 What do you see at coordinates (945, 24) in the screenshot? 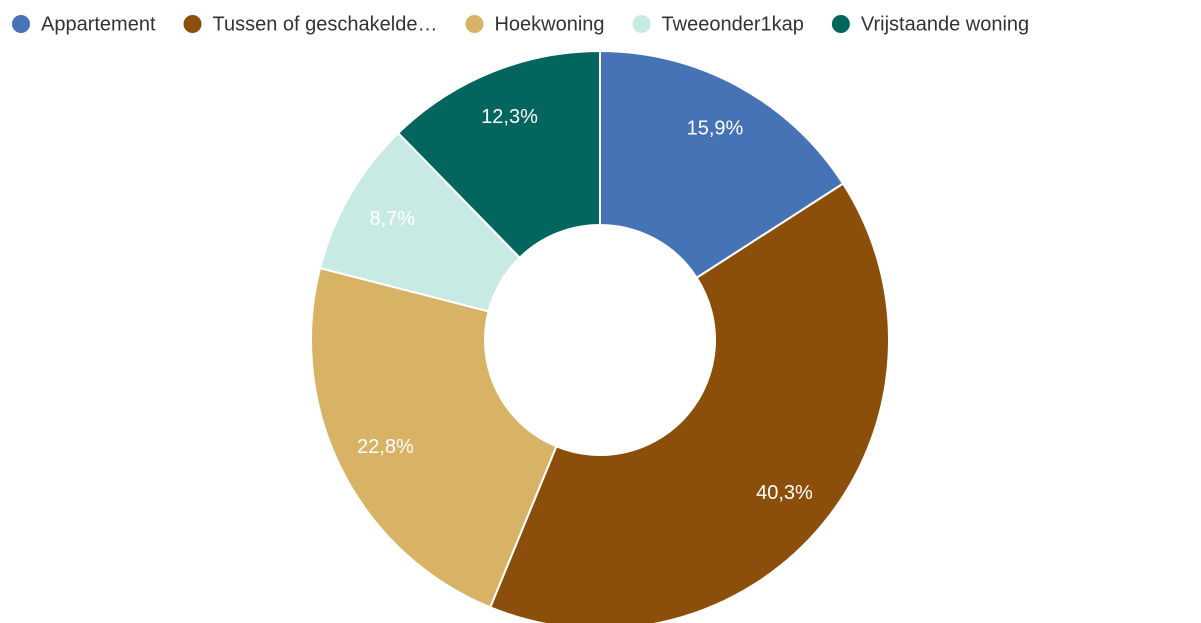
I see `legend-text: Vrijstaande woning` at bounding box center [945, 24].